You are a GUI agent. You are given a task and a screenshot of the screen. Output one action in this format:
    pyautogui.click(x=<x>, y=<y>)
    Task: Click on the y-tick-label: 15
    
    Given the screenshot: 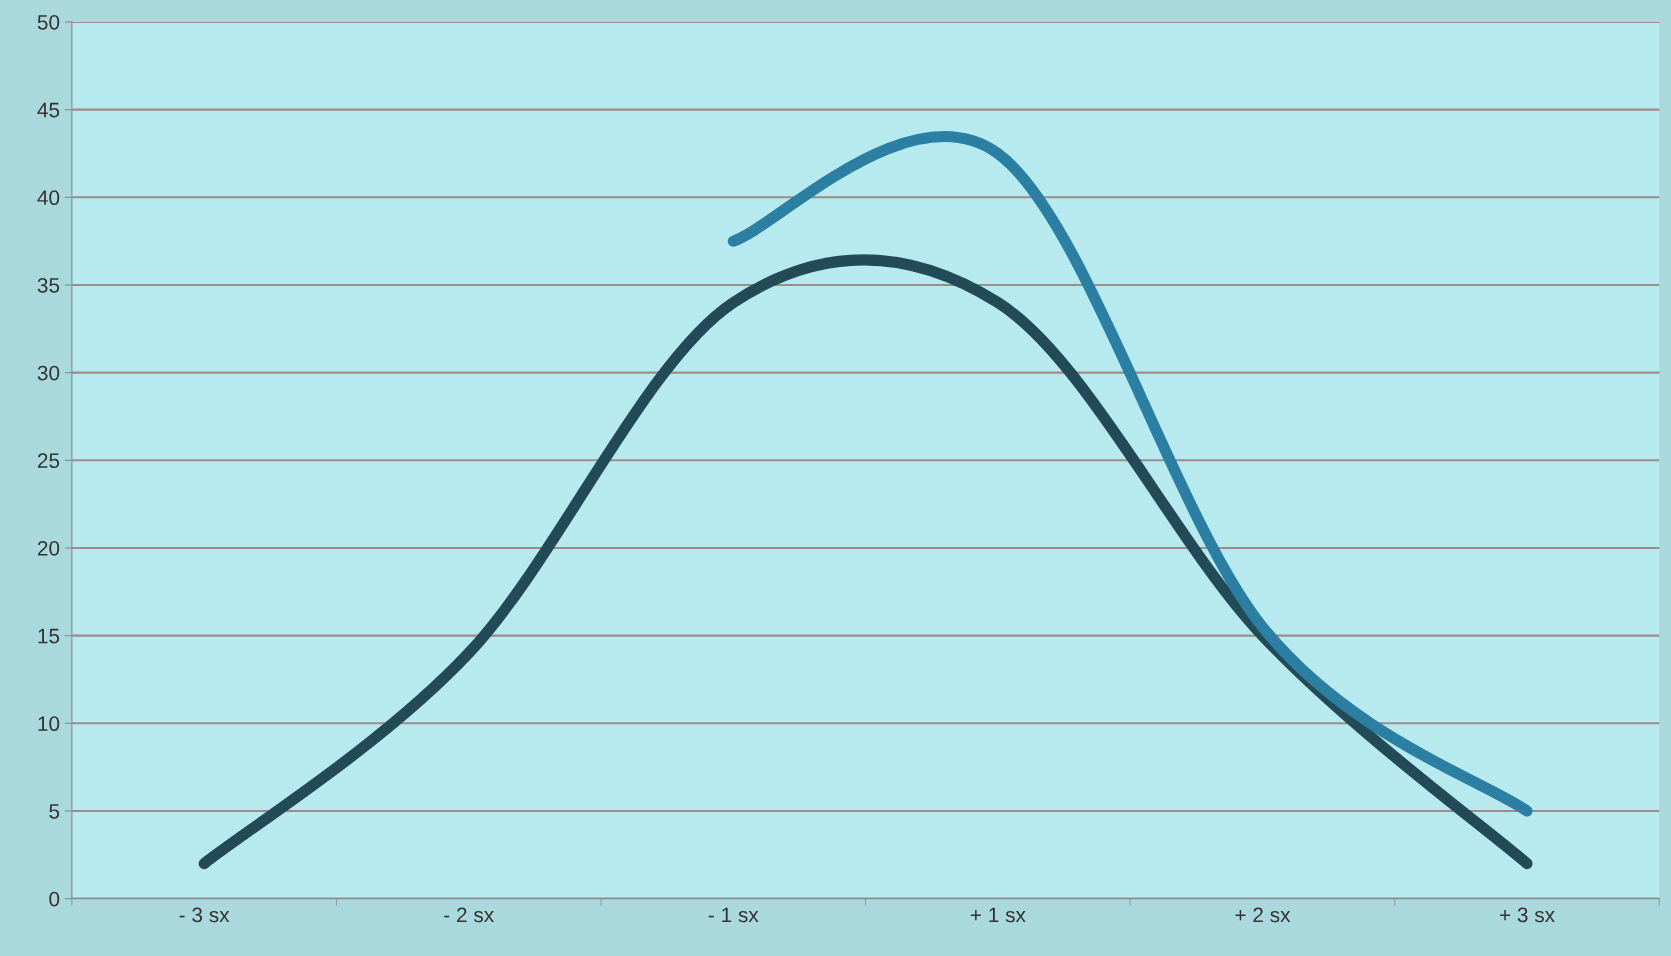 What is the action you would take?
    pyautogui.click(x=49, y=636)
    